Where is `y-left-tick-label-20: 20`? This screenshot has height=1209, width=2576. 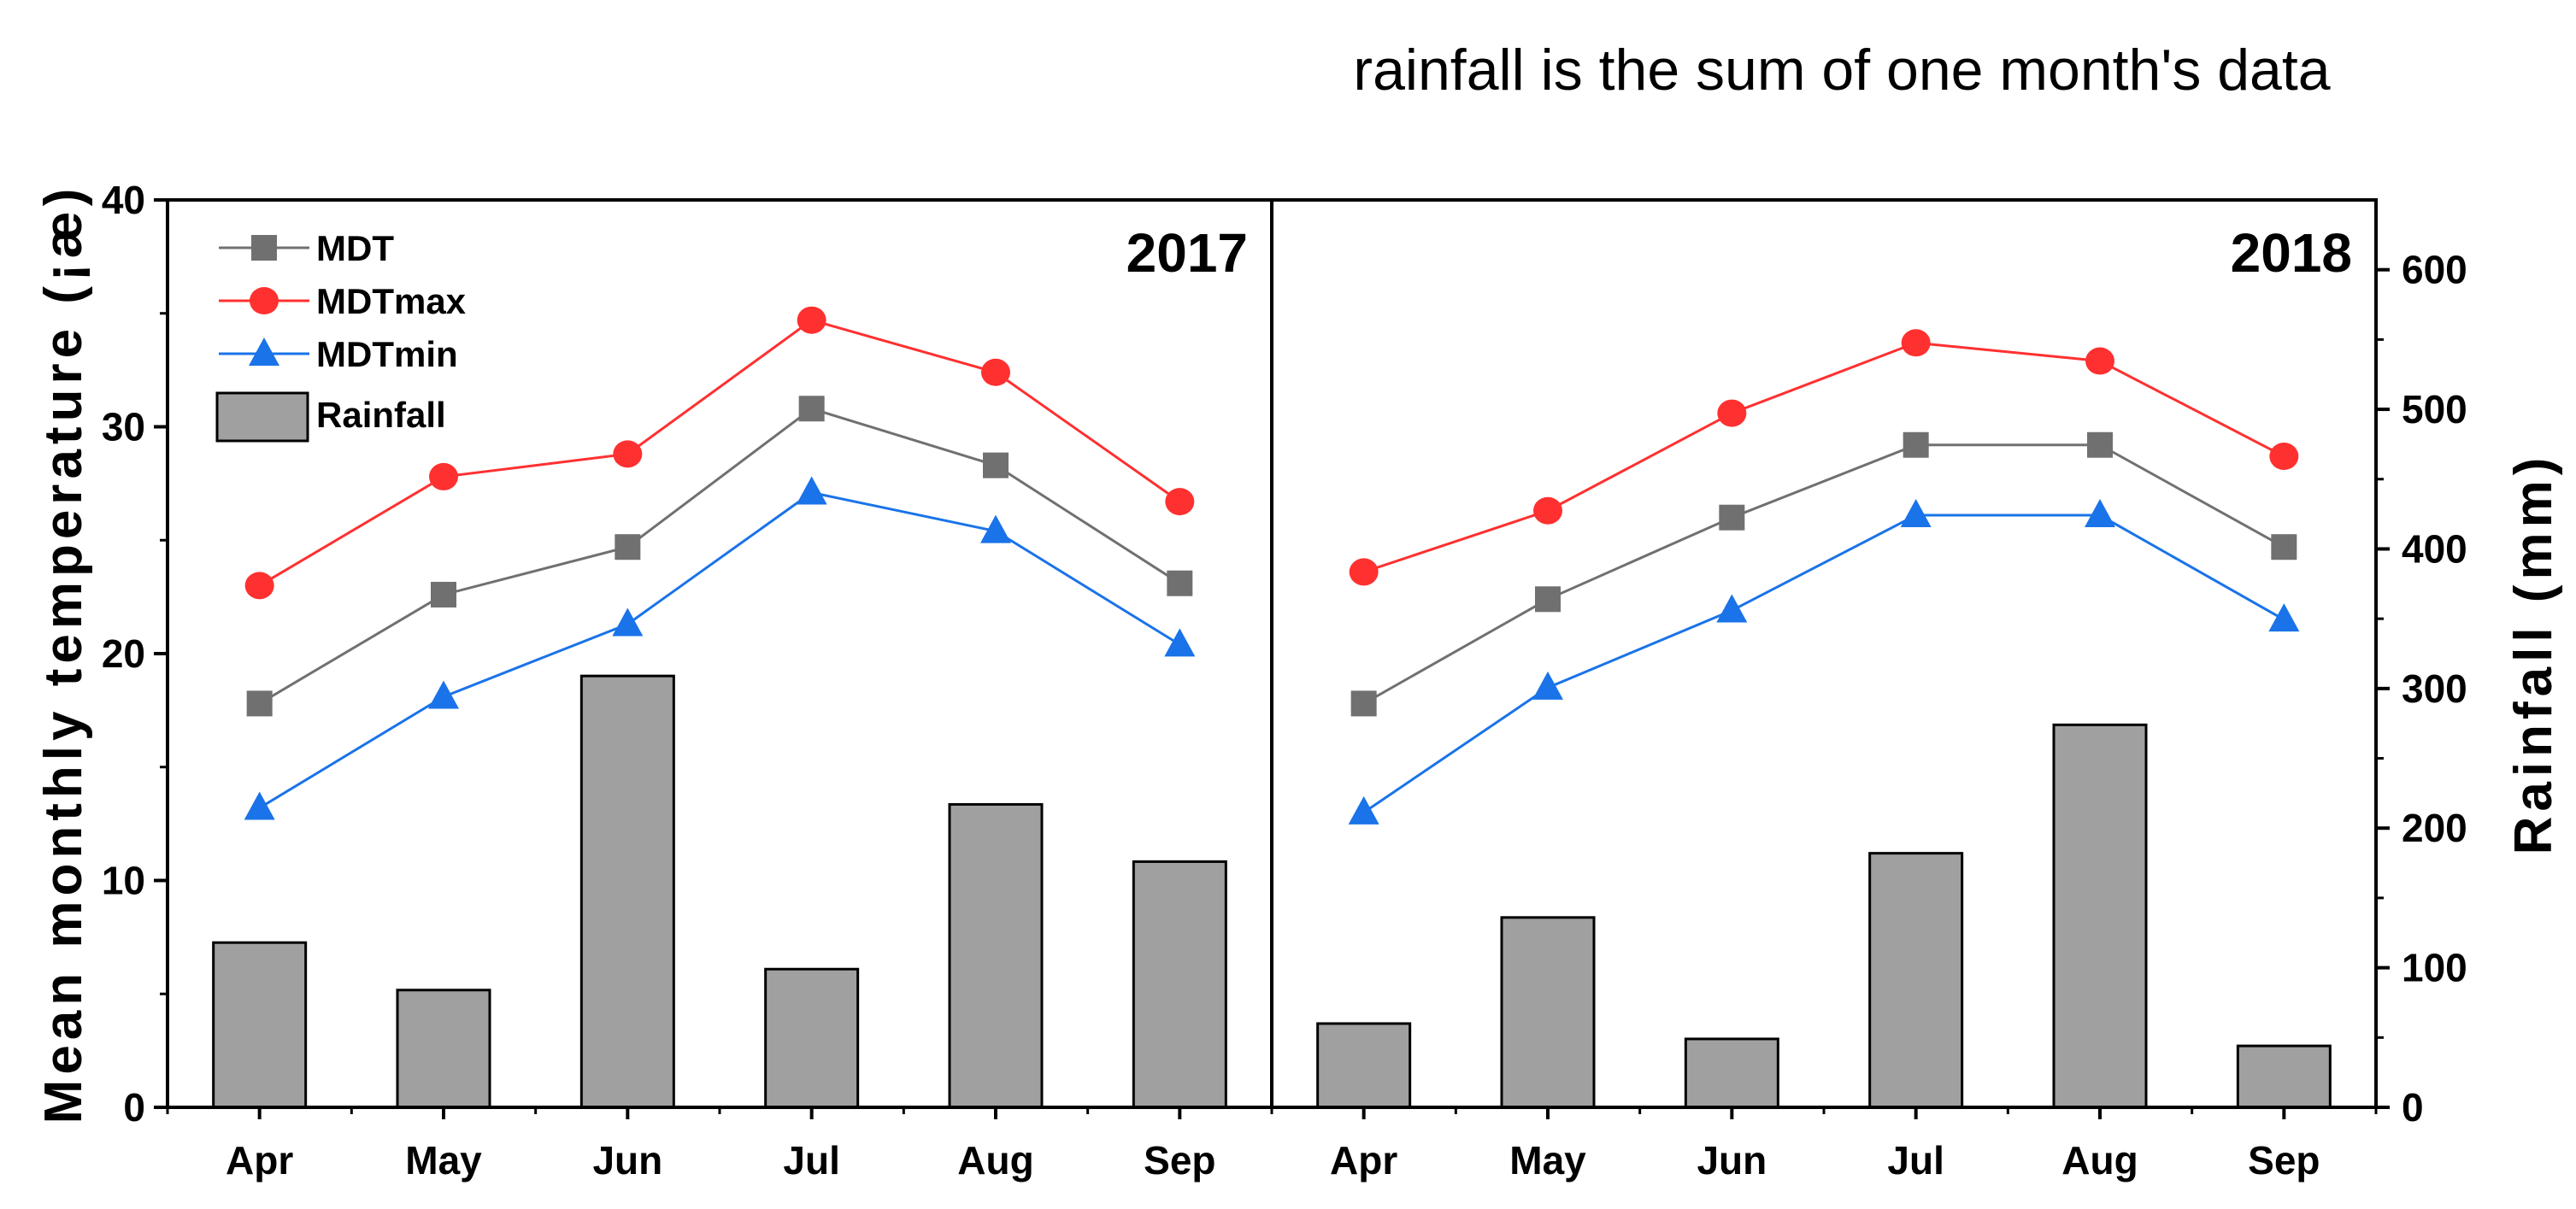
y-left-tick-label-20: 20 is located at coordinates (123, 654).